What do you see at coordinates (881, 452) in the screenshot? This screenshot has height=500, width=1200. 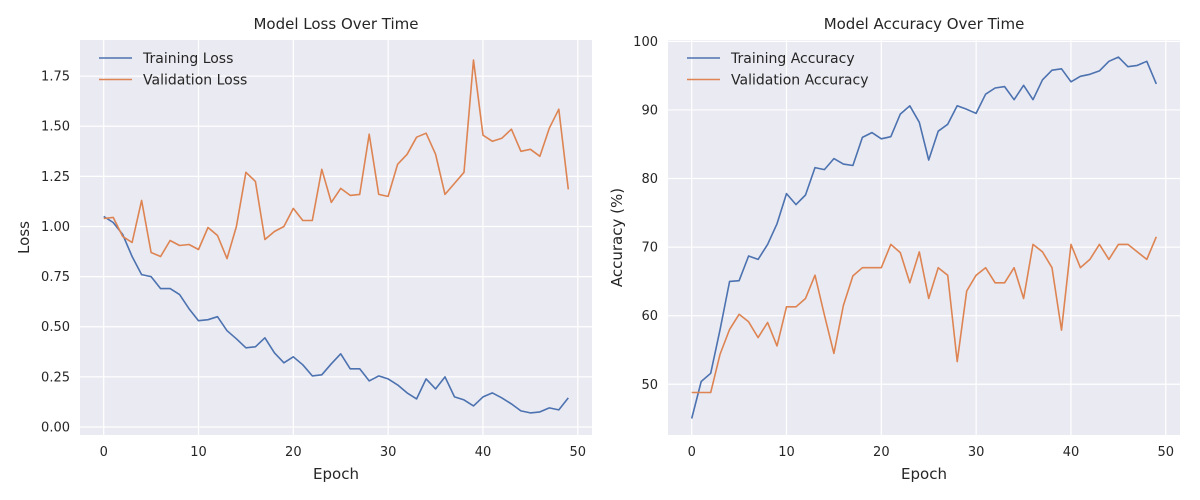 I see `accuracy-x-tick-label: 20` at bounding box center [881, 452].